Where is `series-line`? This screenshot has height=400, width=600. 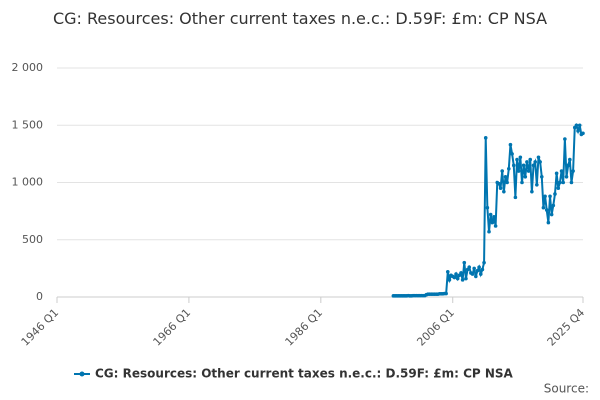 series-line is located at coordinates (488, 209).